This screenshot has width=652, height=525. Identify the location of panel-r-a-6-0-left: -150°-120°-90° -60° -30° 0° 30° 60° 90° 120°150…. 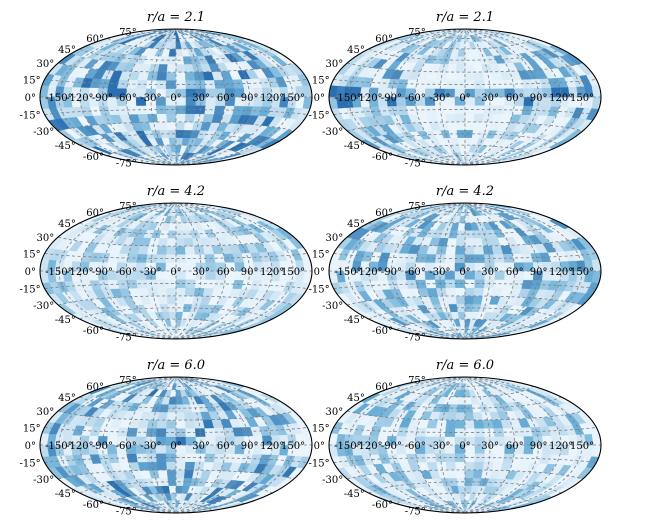
(166, 438).